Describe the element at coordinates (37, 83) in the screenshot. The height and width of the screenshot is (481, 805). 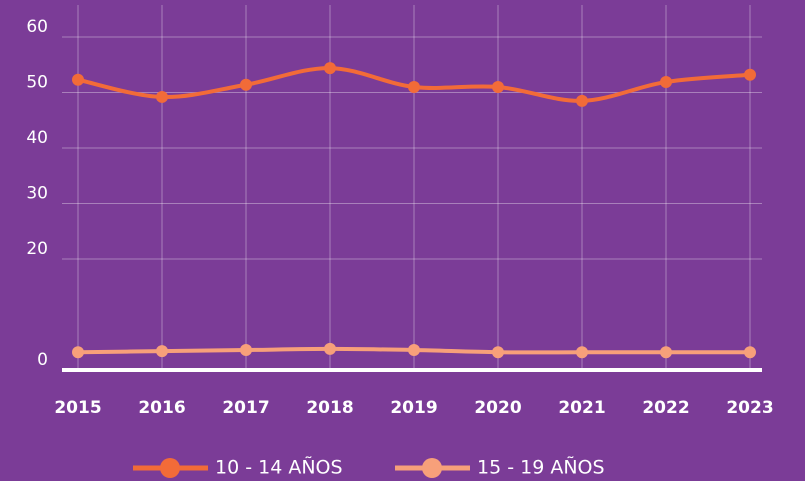
I see `y-tick-label: 50` at that location.